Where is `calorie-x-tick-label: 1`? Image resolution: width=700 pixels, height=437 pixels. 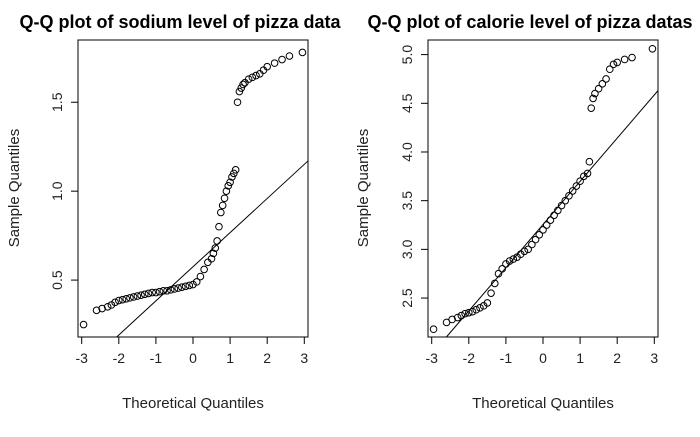 calorie-x-tick-label: 1 is located at coordinates (580, 358).